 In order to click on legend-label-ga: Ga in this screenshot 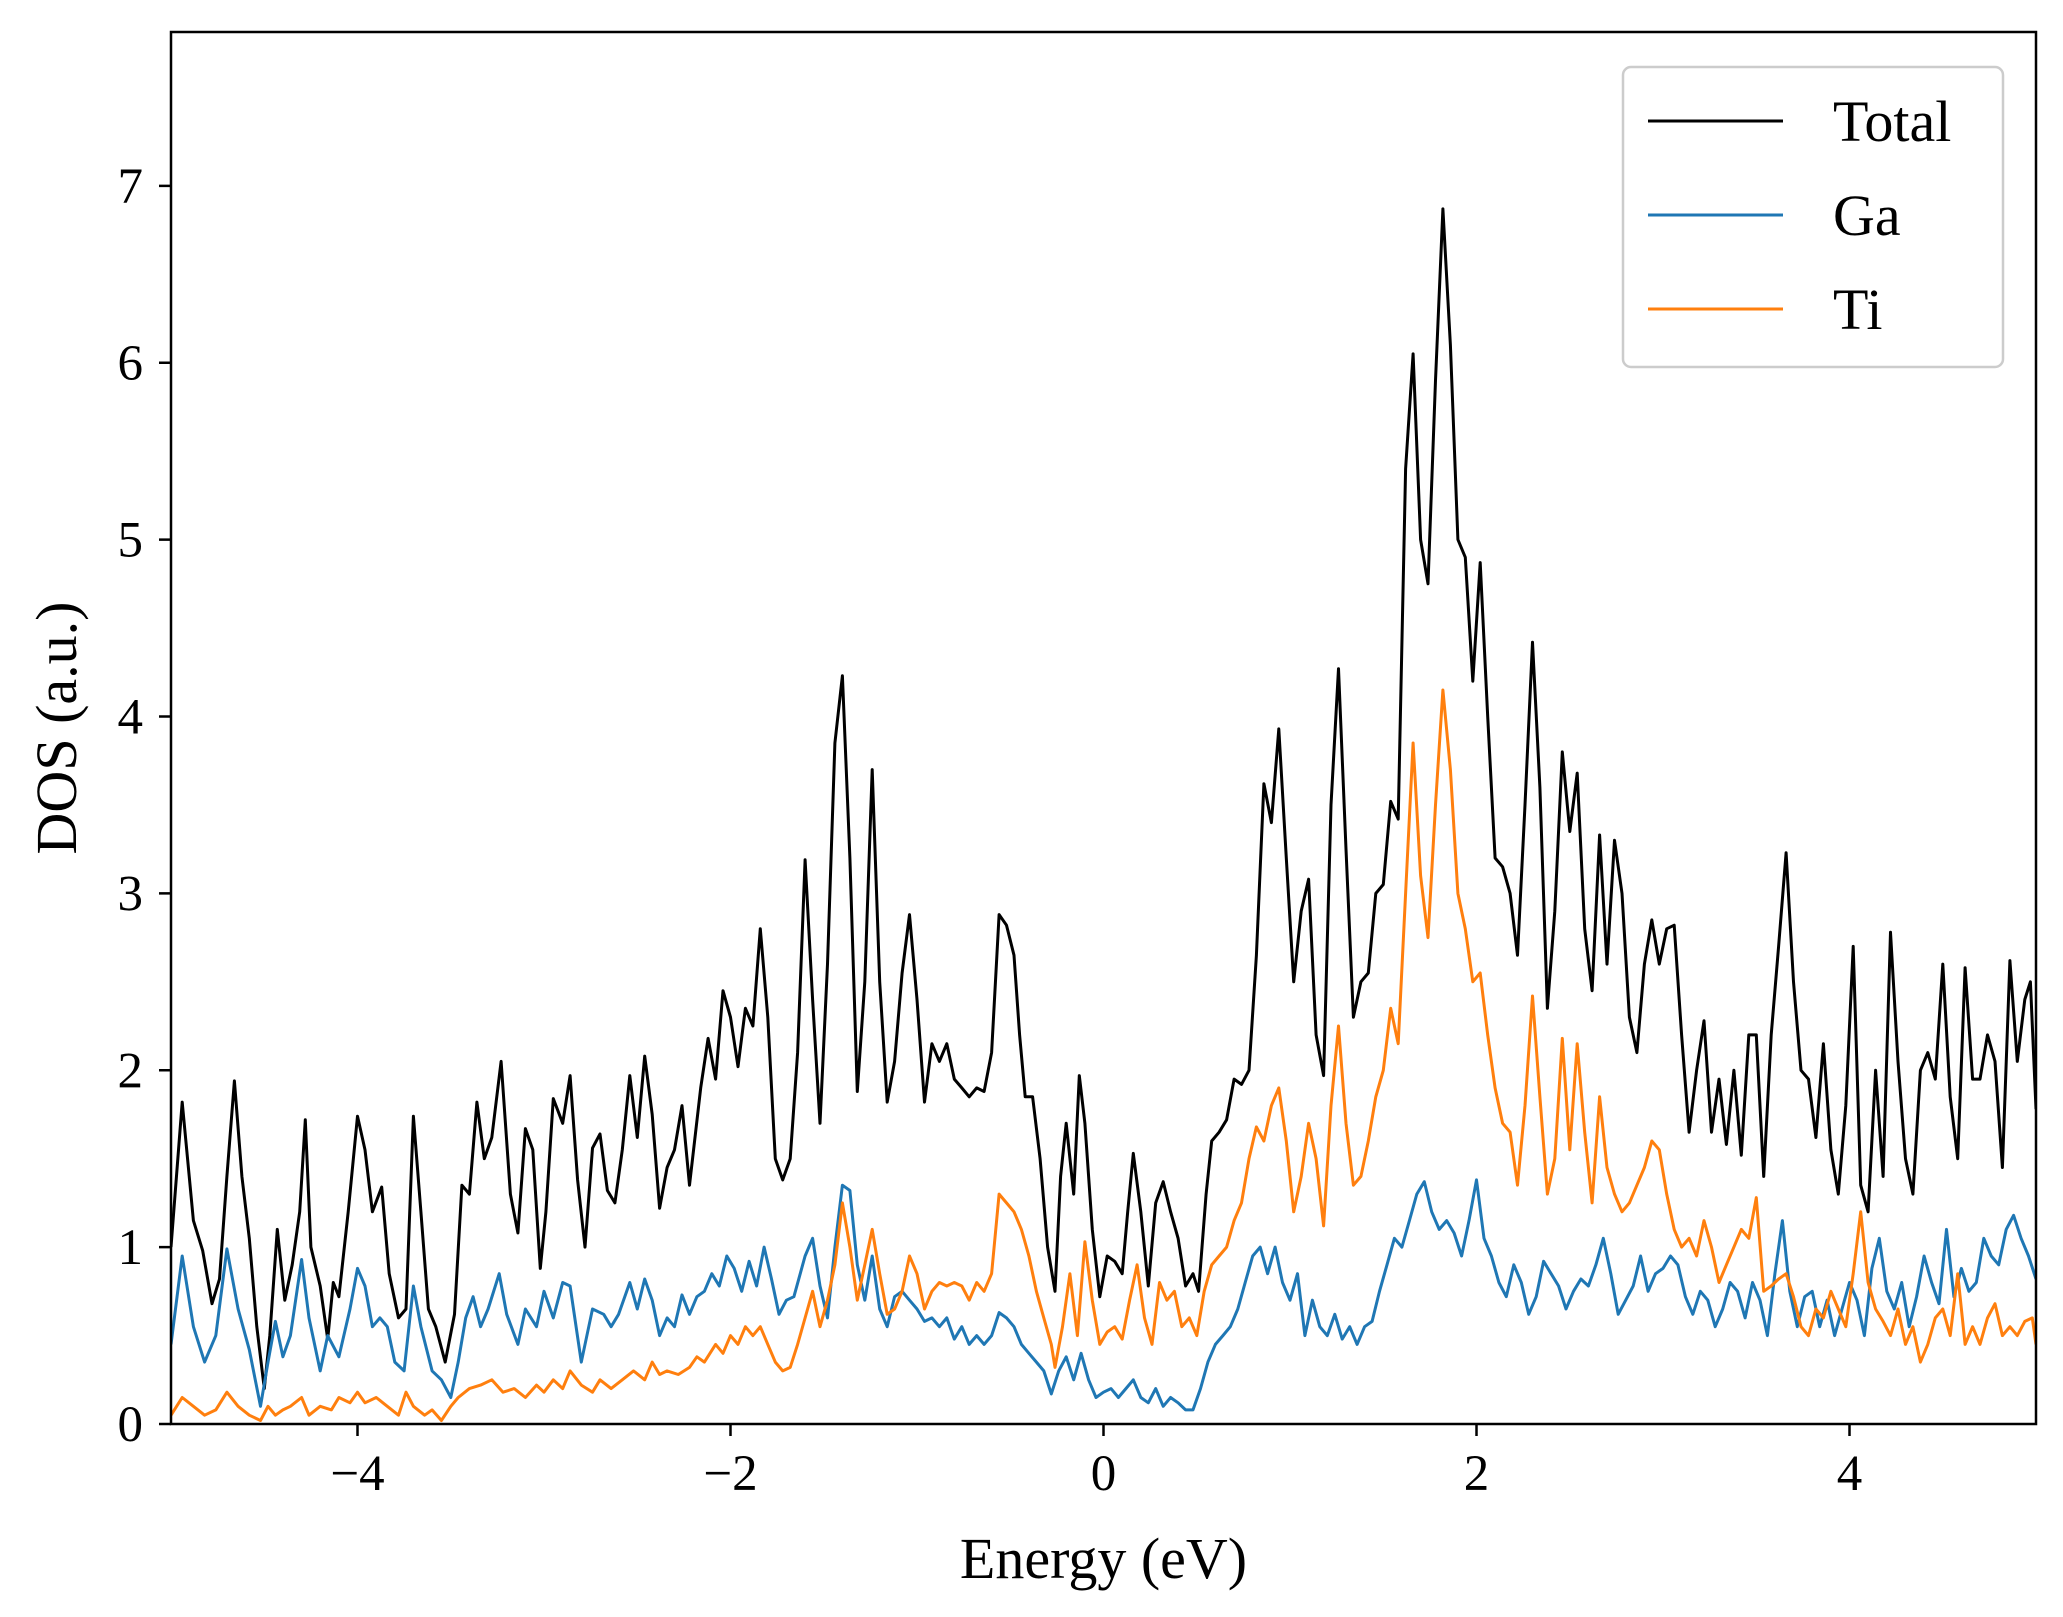, I will do `click(1867, 215)`.